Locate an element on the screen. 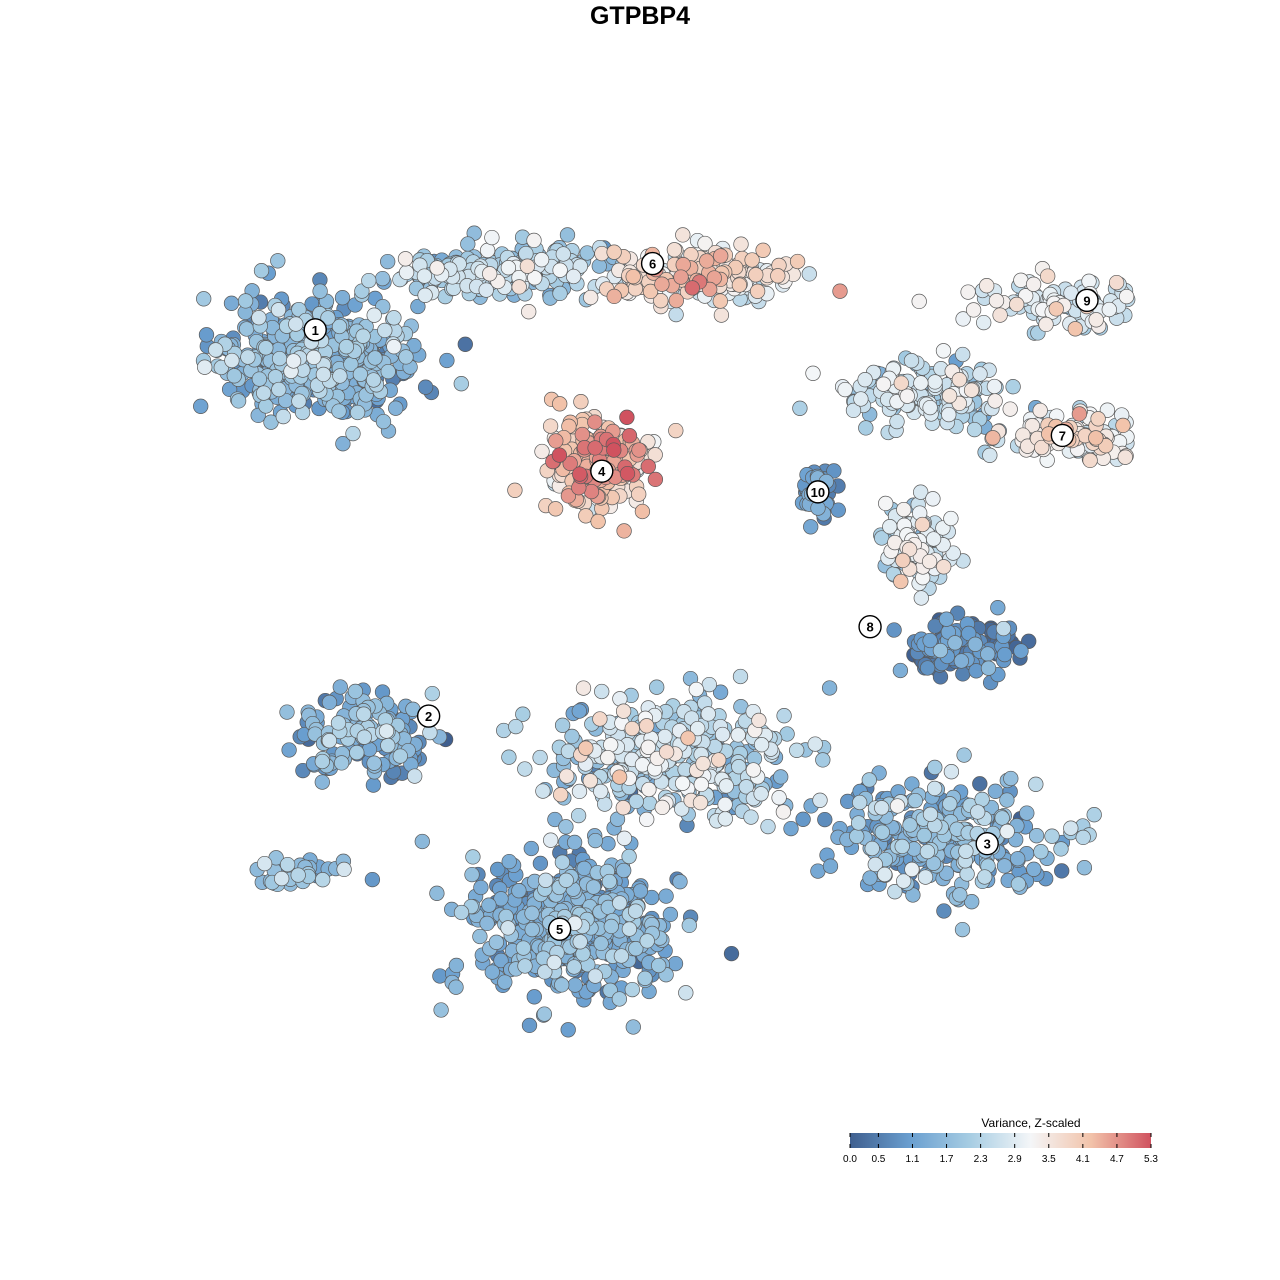 This screenshot has height=1280, width=1280. cluster-marker-10: 10 is located at coordinates (818, 492).